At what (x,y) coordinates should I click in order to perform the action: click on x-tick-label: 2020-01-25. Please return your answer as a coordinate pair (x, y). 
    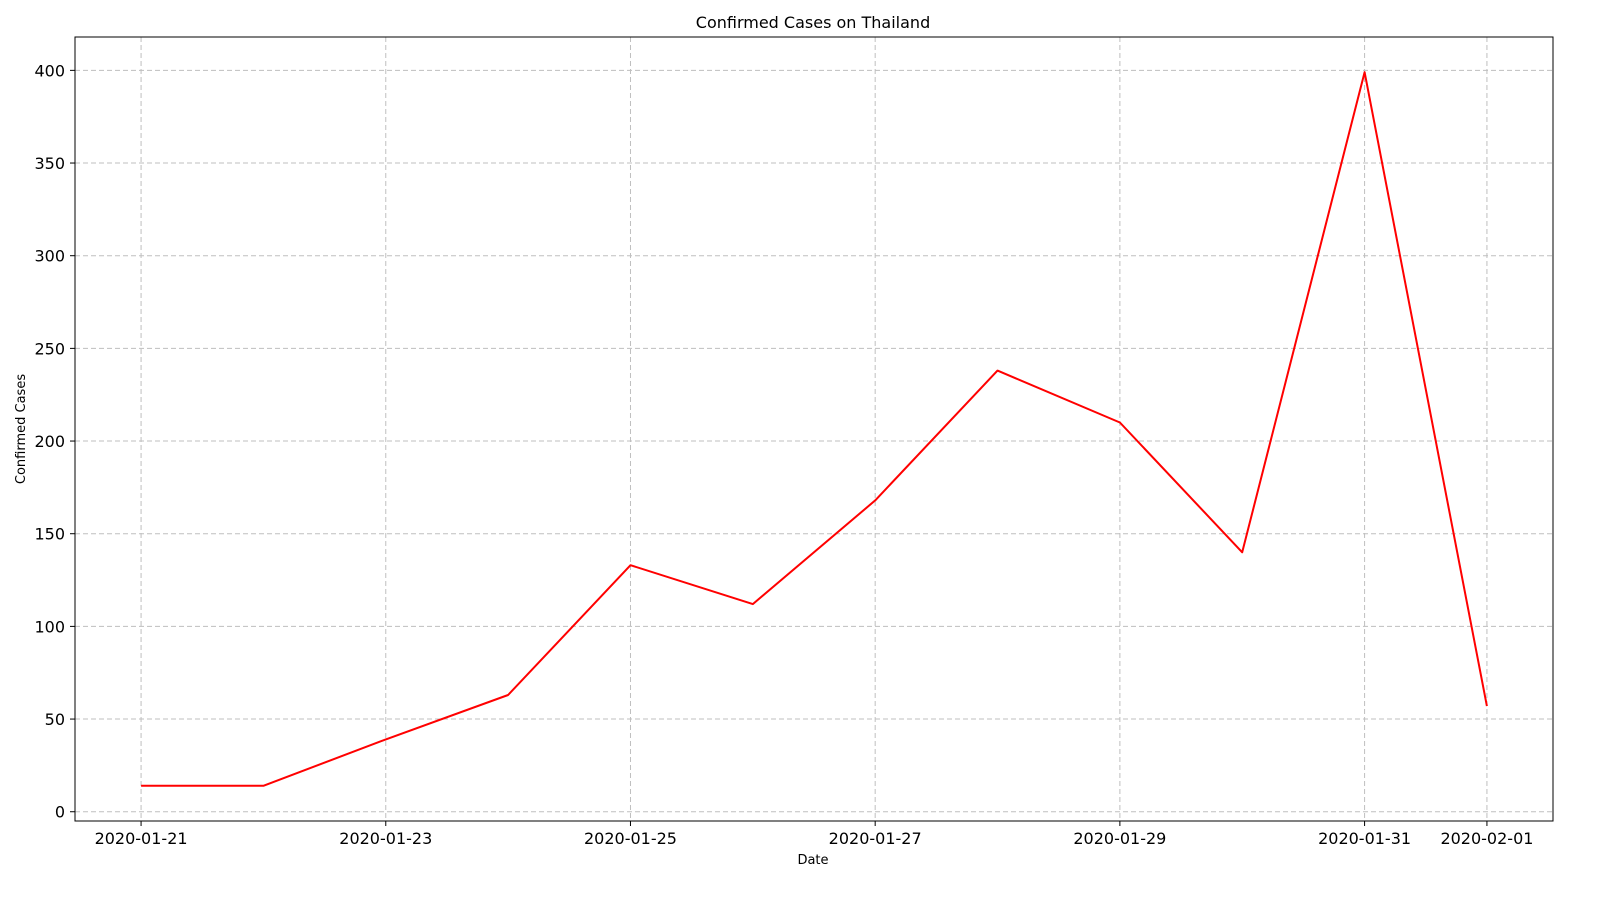
    Looking at the image, I should click on (630, 838).